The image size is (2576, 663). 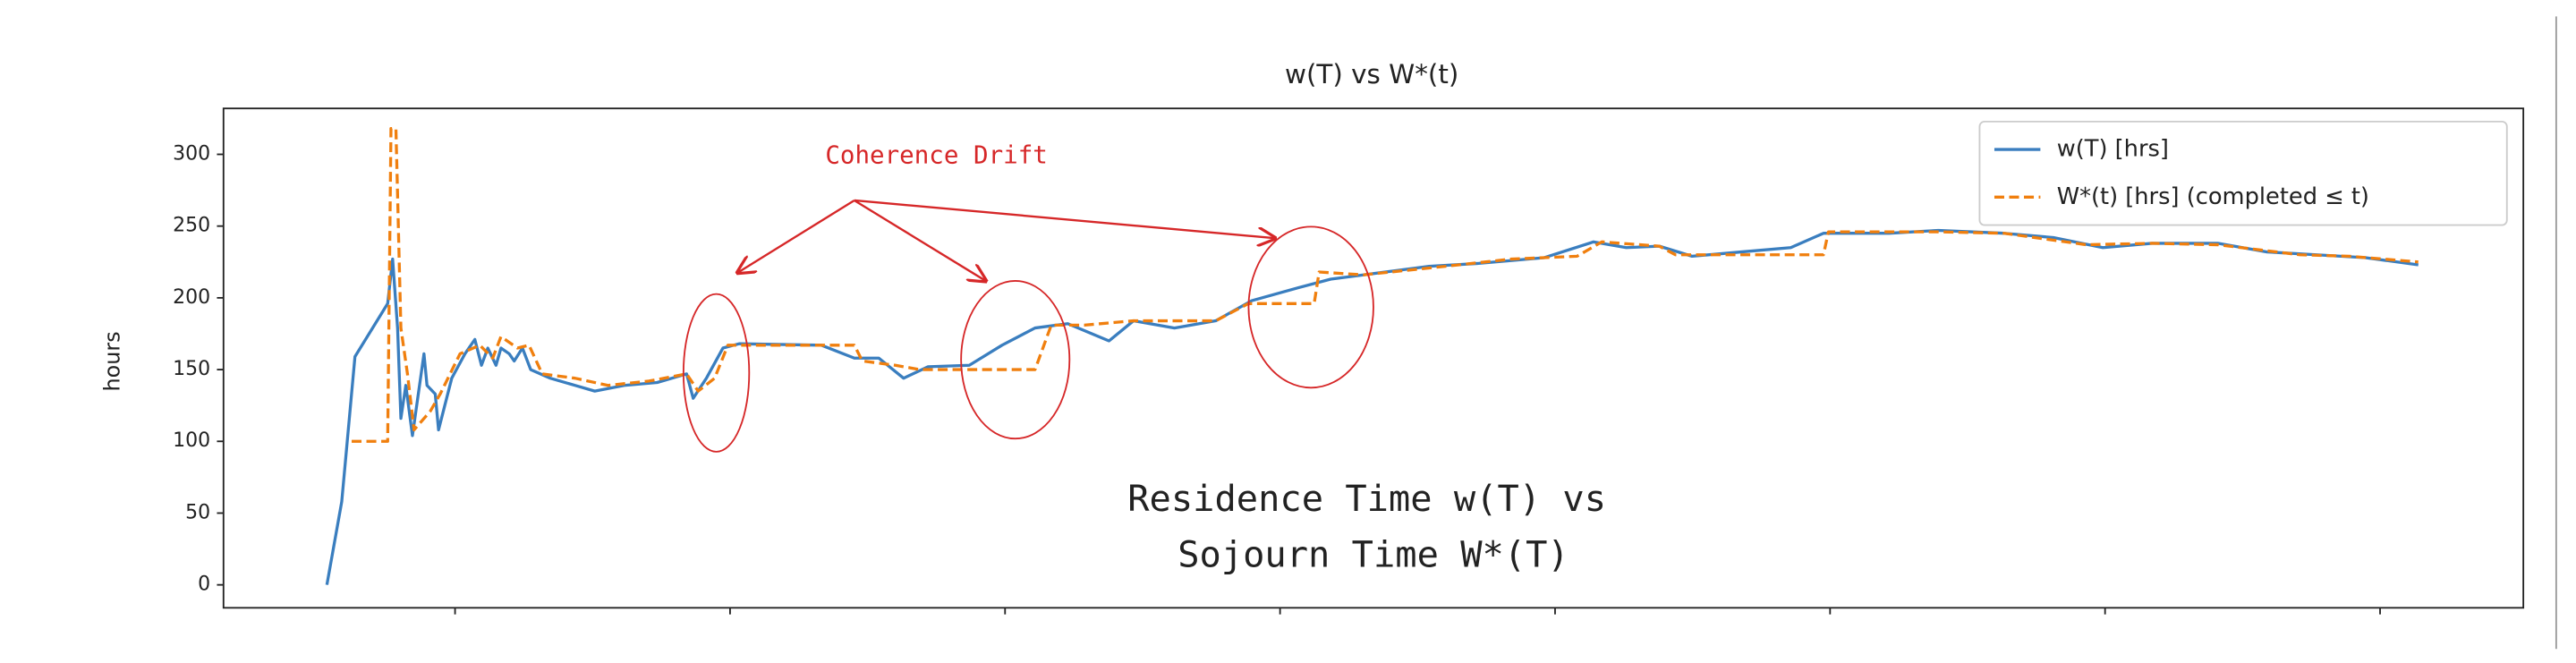 I want to click on y-tick-label: 250, so click(x=191, y=226).